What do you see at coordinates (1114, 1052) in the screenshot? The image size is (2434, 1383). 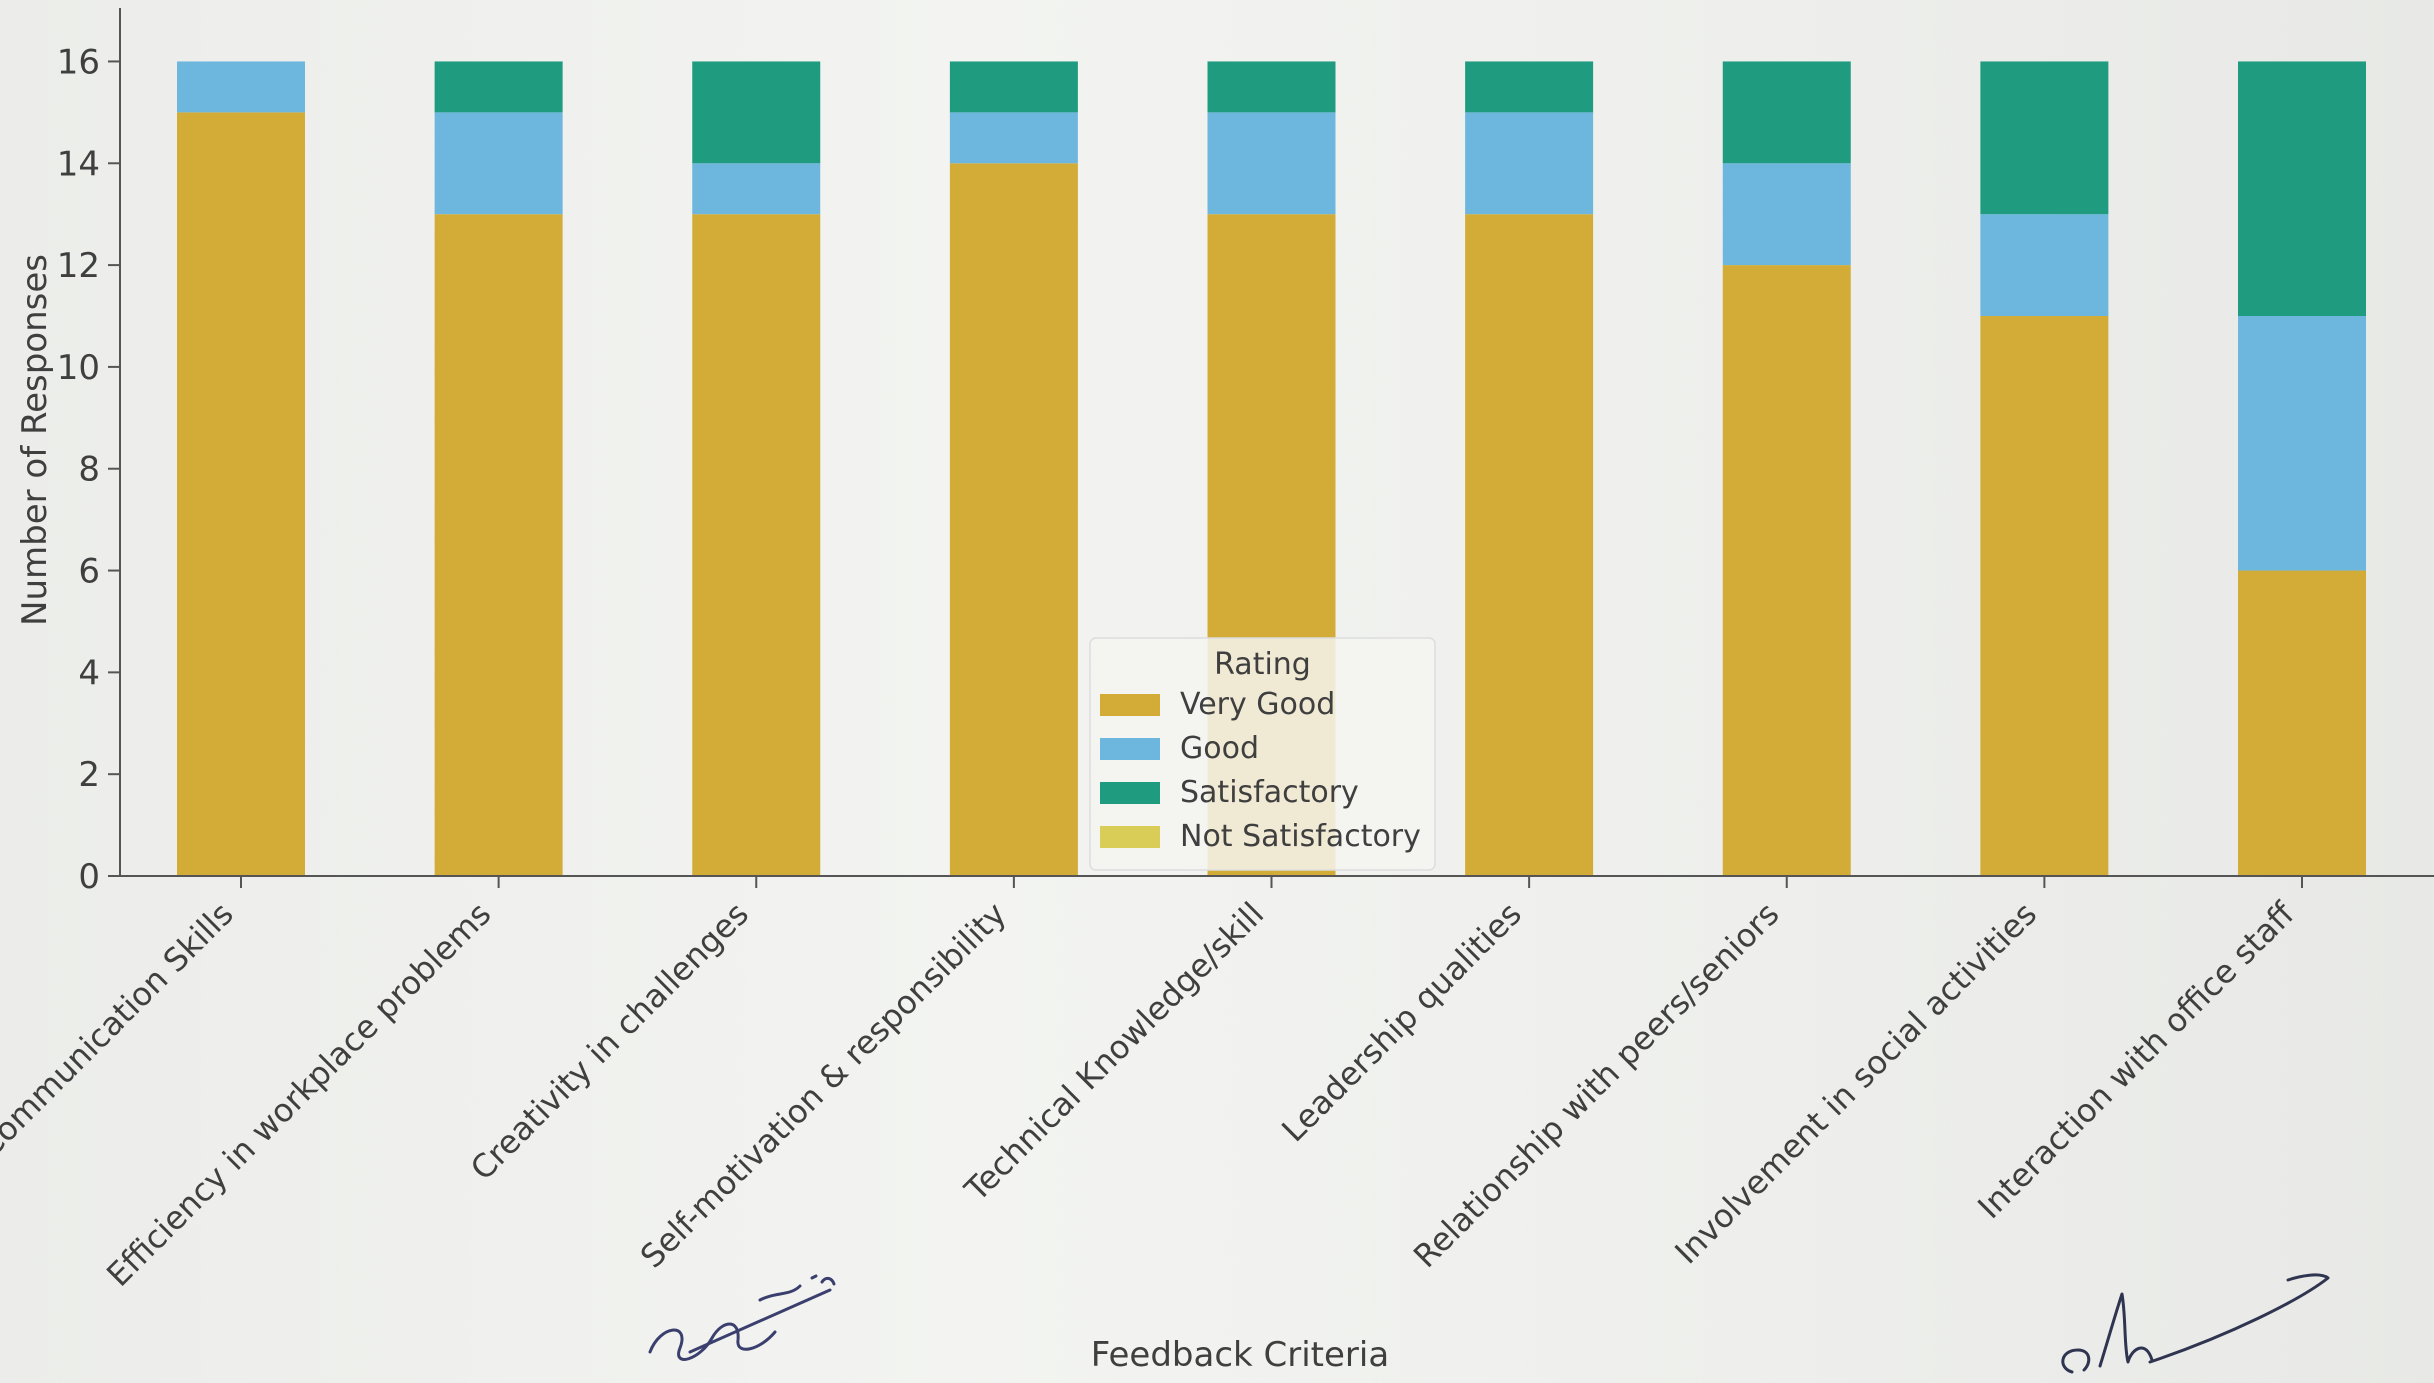 I see `x-tick-label: Technical Knowledge/skill` at bounding box center [1114, 1052].